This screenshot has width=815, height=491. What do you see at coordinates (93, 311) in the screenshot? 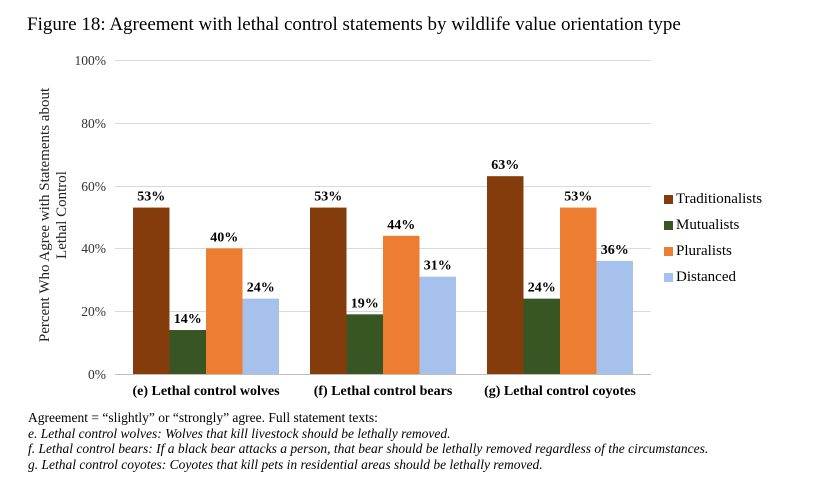
I see `y-tick-label: 20%` at bounding box center [93, 311].